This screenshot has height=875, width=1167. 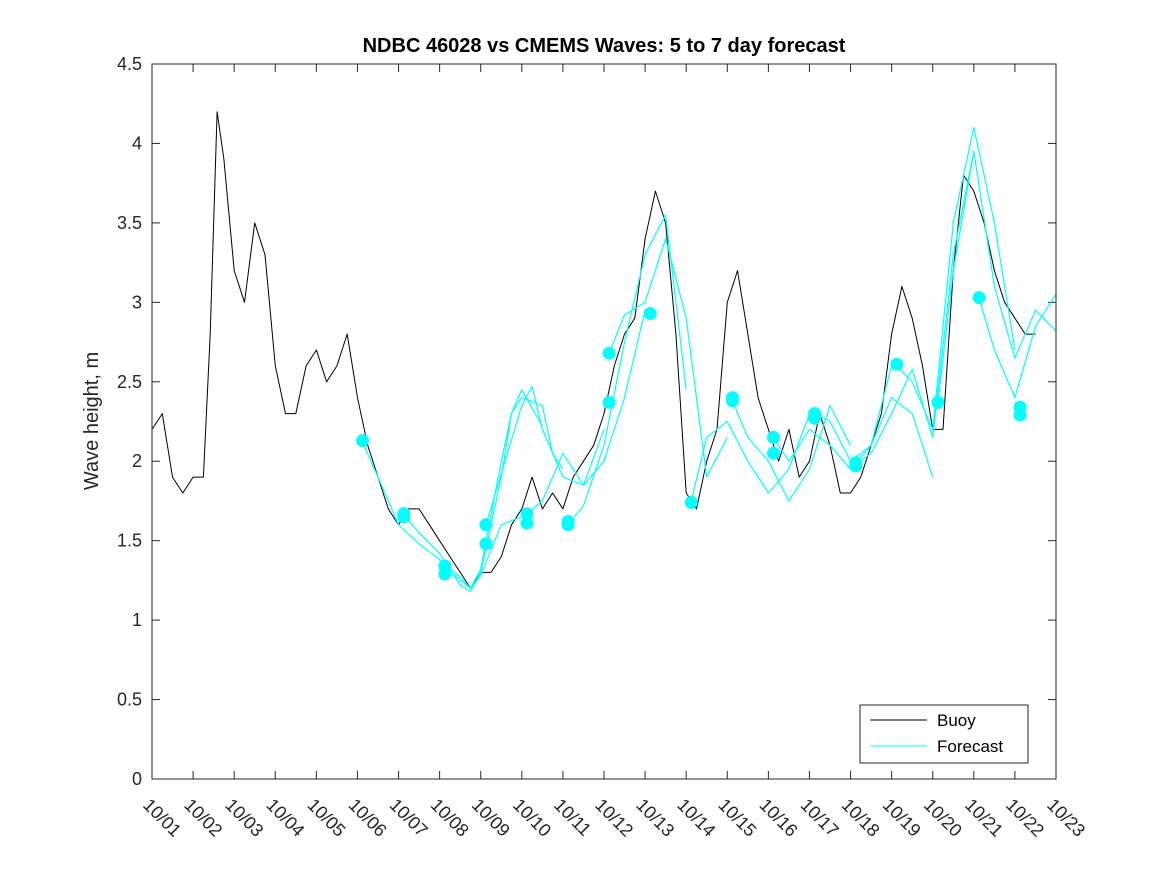 What do you see at coordinates (137, 302) in the screenshot?
I see `y-tick-label: 3` at bounding box center [137, 302].